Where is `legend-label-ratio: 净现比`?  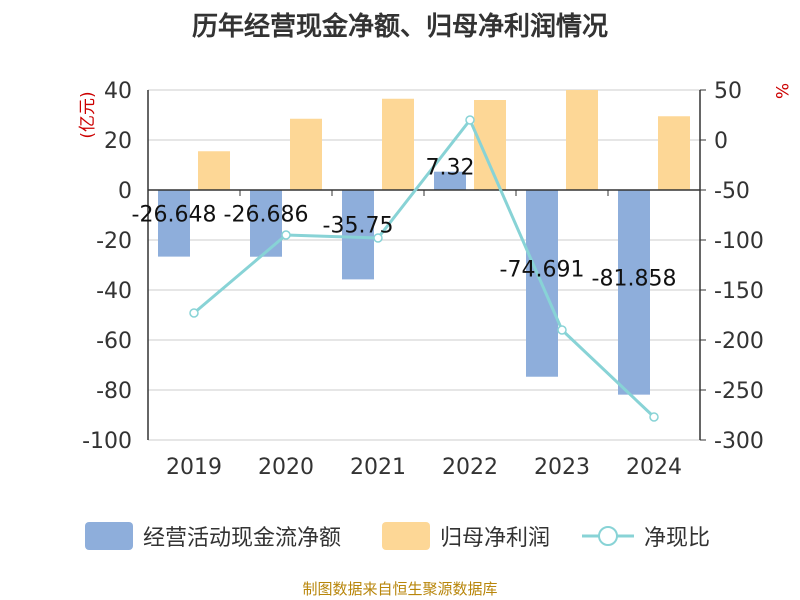
legend-label-ratio: 净现比 is located at coordinates (677, 538).